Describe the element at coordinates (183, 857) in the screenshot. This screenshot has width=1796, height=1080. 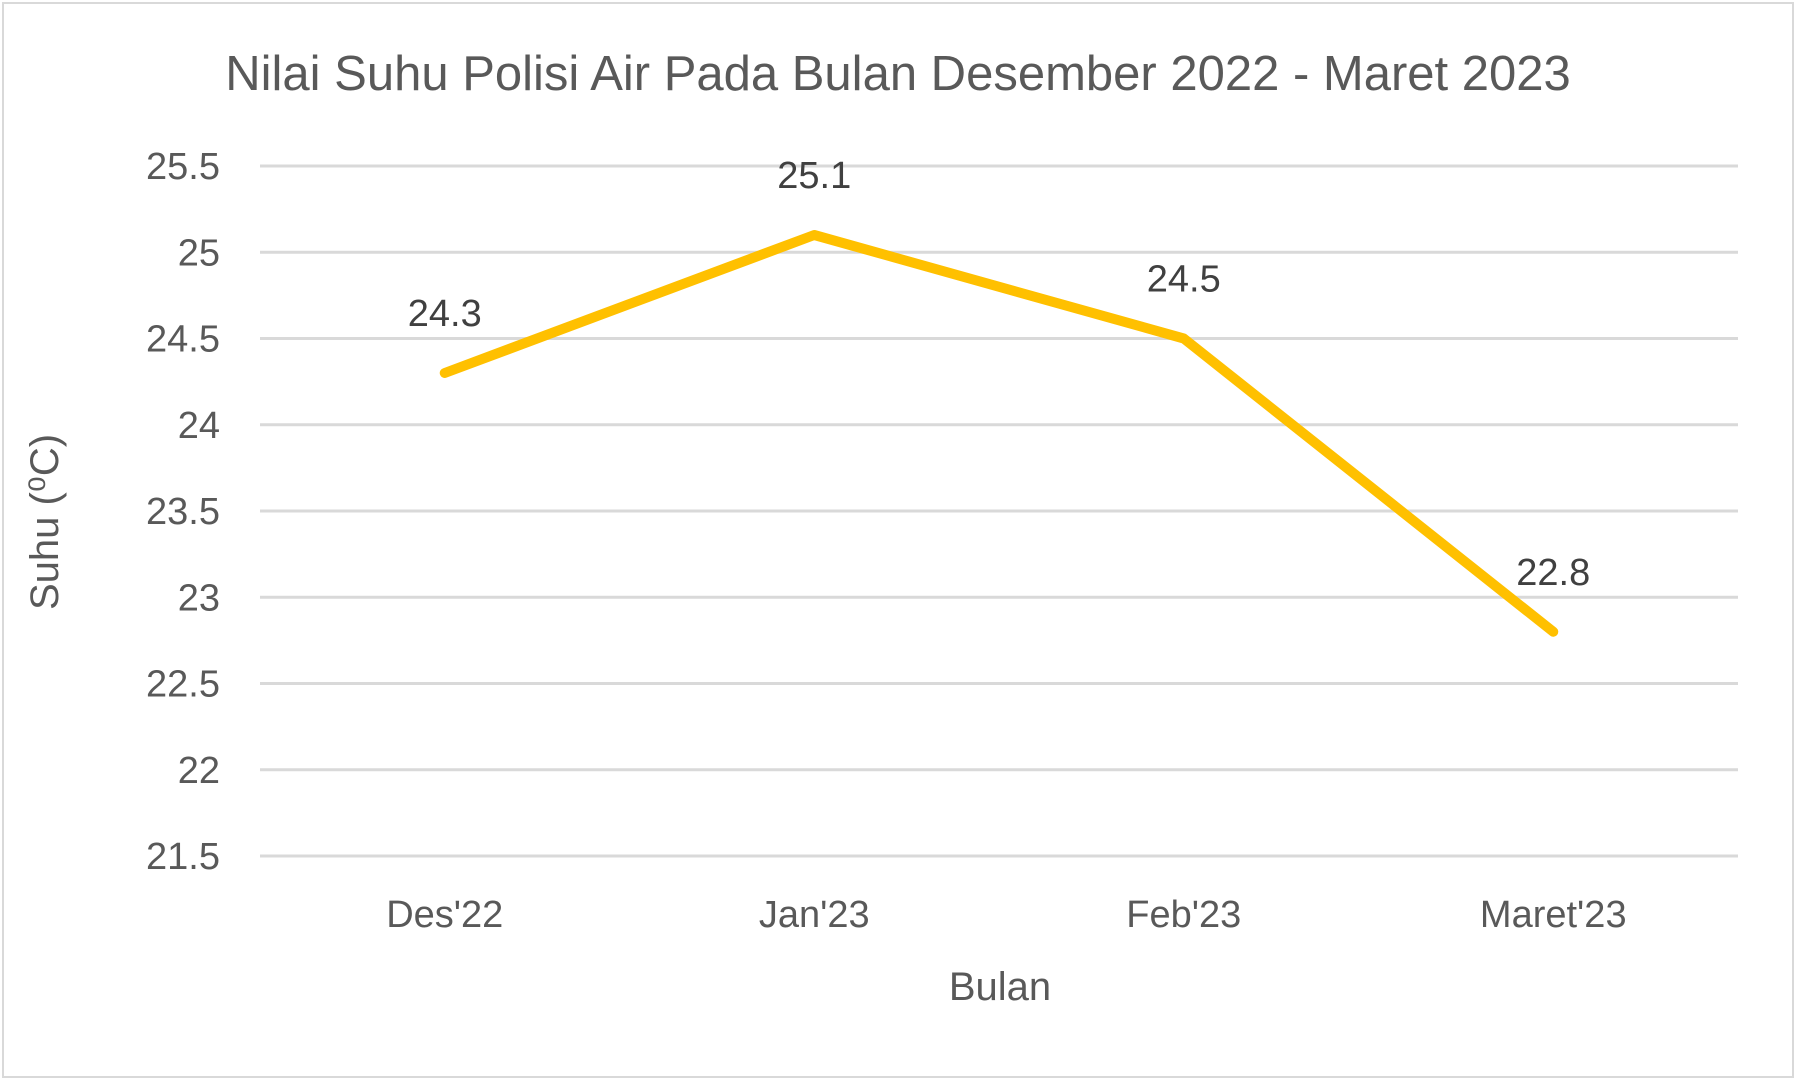
I see `y-tick-label: 21.5` at that location.